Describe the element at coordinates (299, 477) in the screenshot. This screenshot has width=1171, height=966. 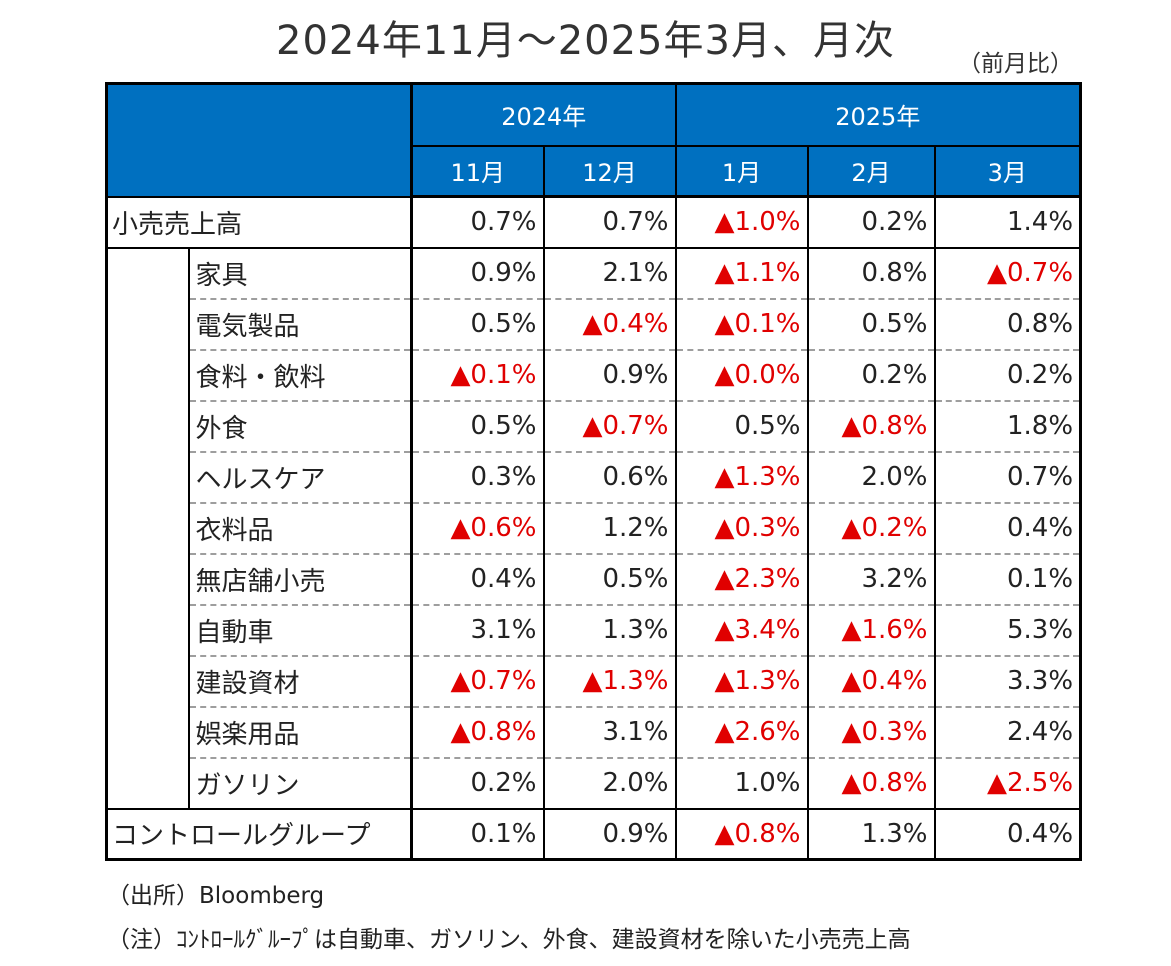
I see `row-label: ヘルスケア` at that location.